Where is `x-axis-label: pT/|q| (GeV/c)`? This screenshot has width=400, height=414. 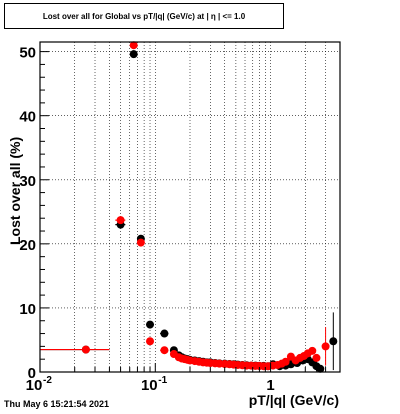
x-axis-label: pT/|q| (GeV/c) is located at coordinates (294, 400).